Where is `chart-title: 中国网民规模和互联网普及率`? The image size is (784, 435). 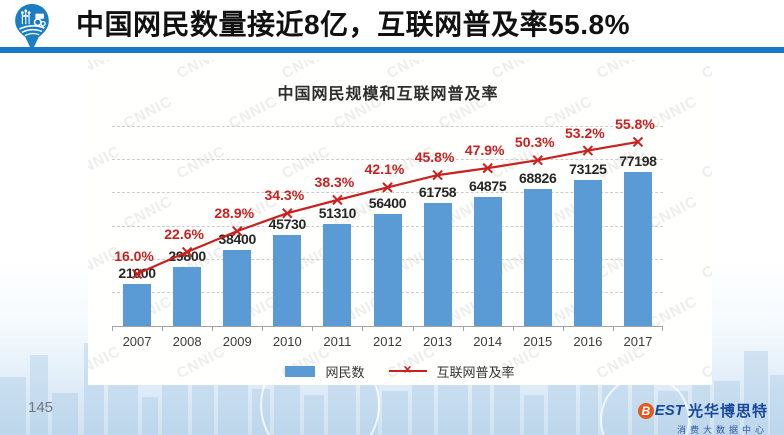
chart-title: 中国网民规模和互联网普及率 is located at coordinates (388, 94).